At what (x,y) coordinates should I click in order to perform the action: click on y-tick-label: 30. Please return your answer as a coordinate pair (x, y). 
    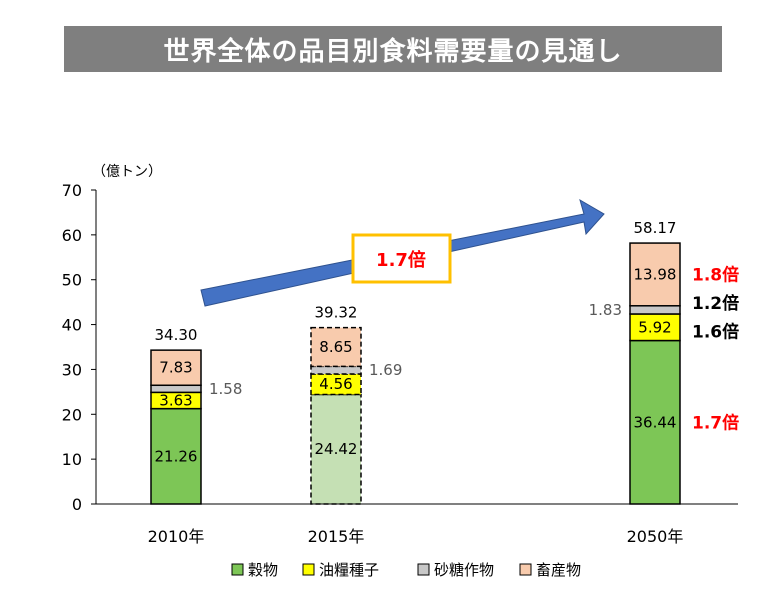
    Looking at the image, I should click on (72, 369).